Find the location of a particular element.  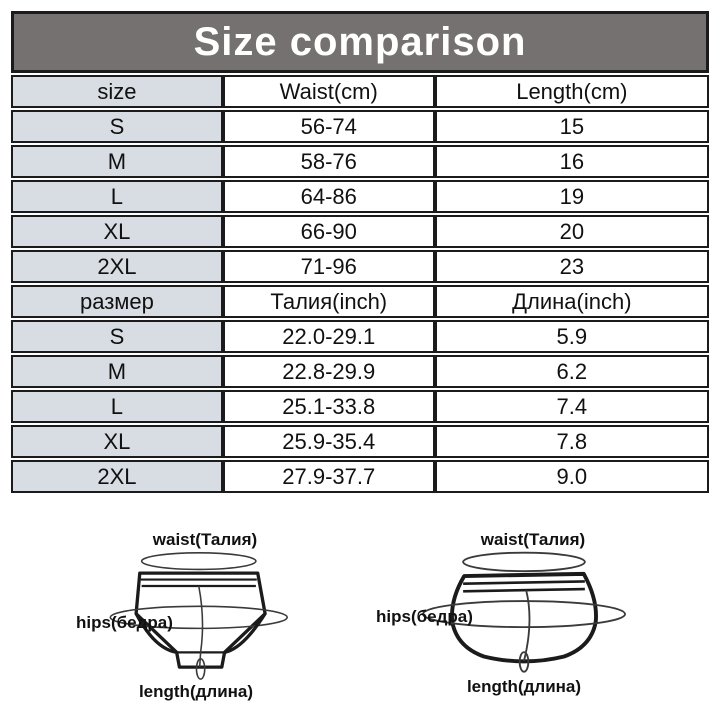

table-row: XL 25.9-35.4 7.8 is located at coordinates (360, 441).